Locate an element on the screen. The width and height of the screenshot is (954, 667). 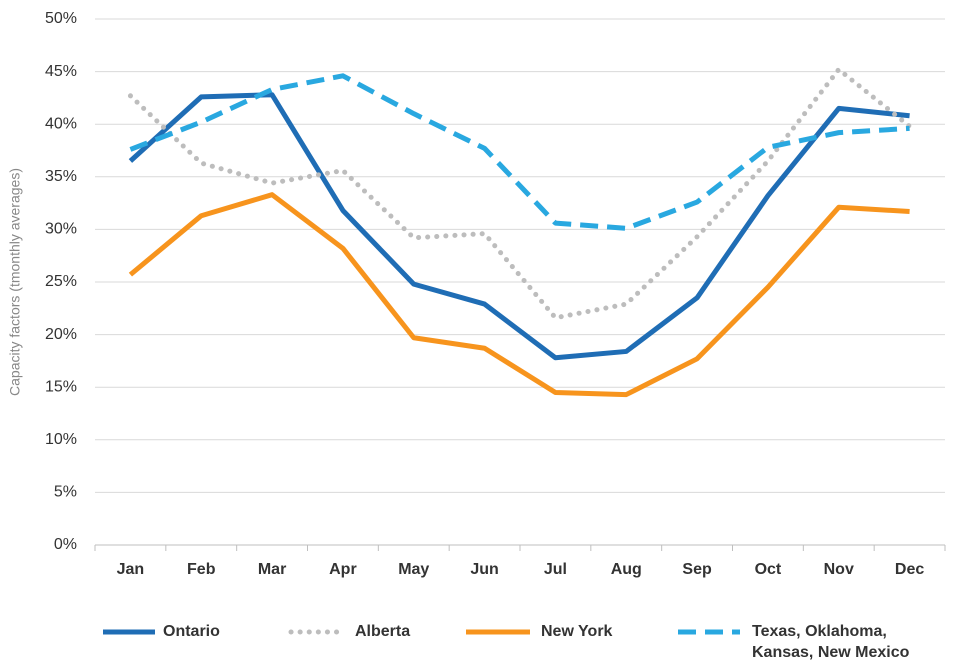
y-tick-label: 30% is located at coordinates (61, 229).